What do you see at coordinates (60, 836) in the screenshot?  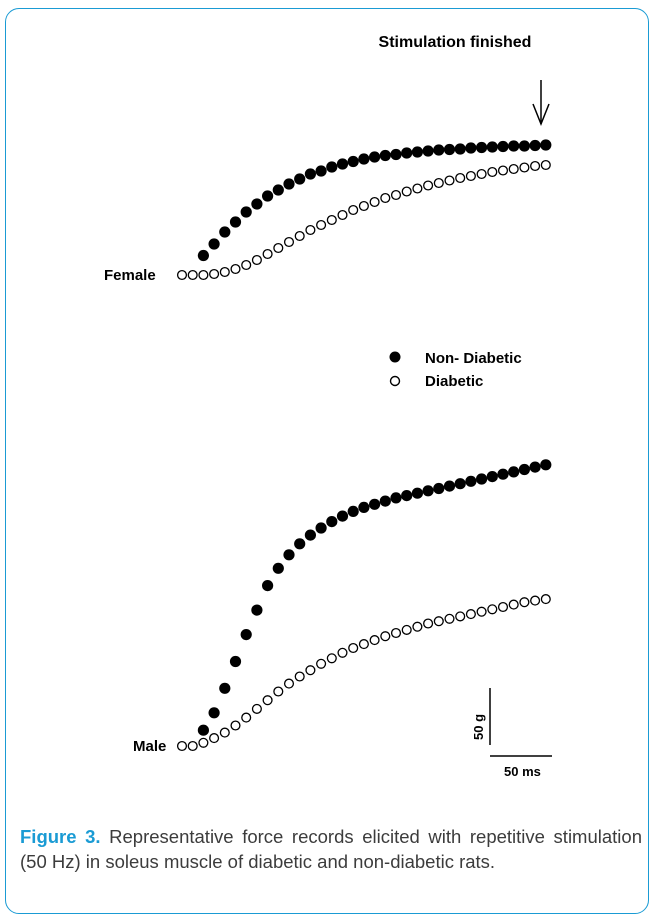 I see `figure-caption-label: Figure 3.` at bounding box center [60, 836].